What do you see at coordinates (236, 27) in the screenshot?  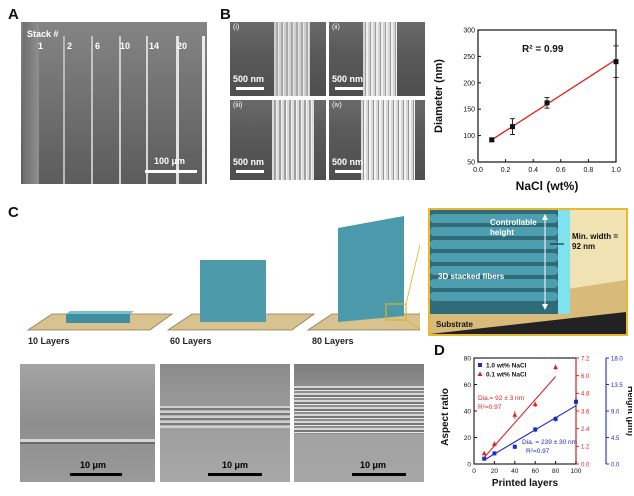 I see `subpanel-label: (i)` at bounding box center [236, 27].